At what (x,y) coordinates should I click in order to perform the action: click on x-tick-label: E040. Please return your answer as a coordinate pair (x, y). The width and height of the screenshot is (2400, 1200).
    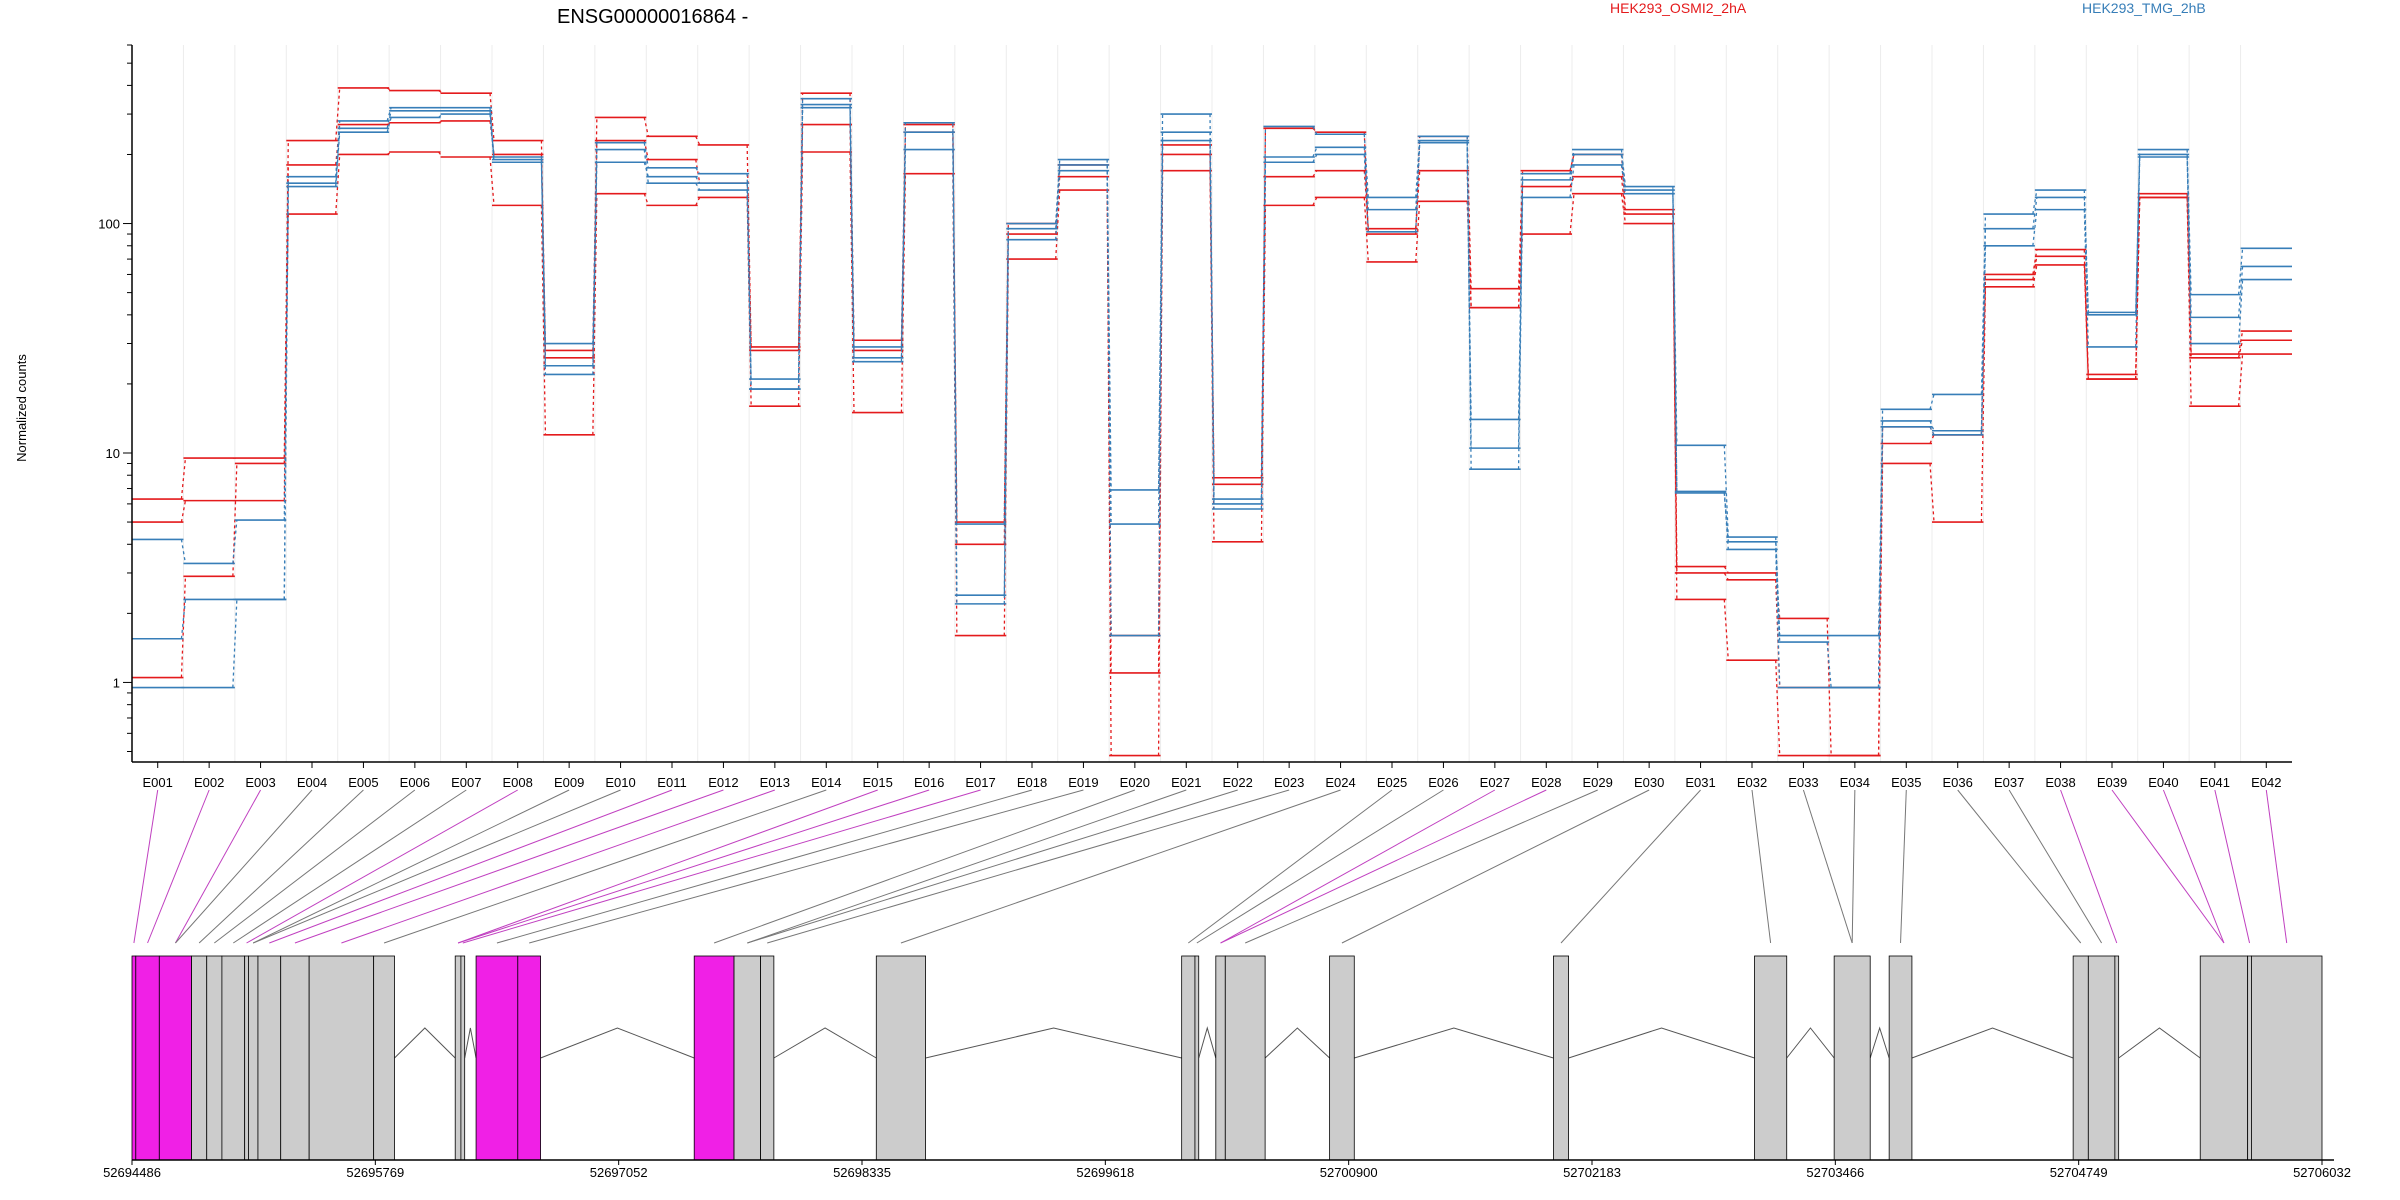
    Looking at the image, I should click on (2163, 782).